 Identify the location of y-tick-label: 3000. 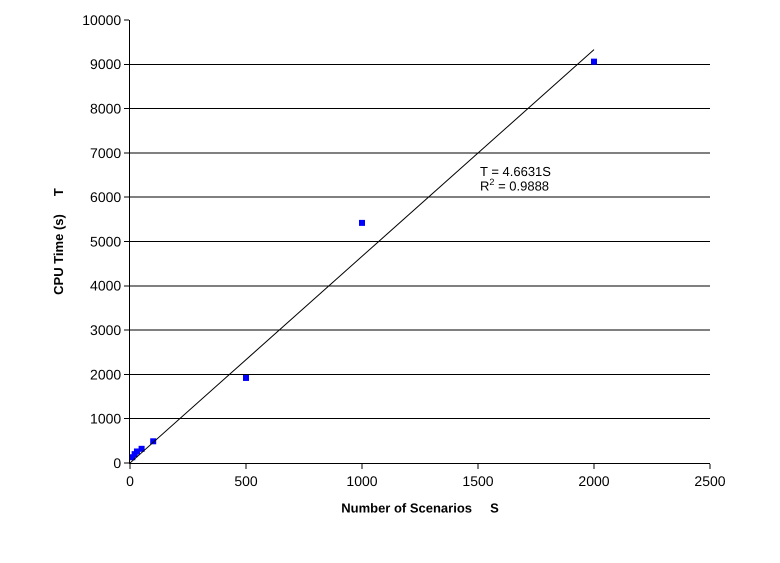
(106, 330).